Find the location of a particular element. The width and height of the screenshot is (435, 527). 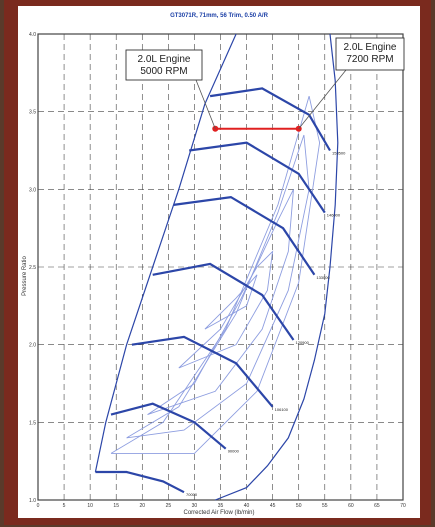

x-tick-label: 0 is located at coordinates (38, 506).